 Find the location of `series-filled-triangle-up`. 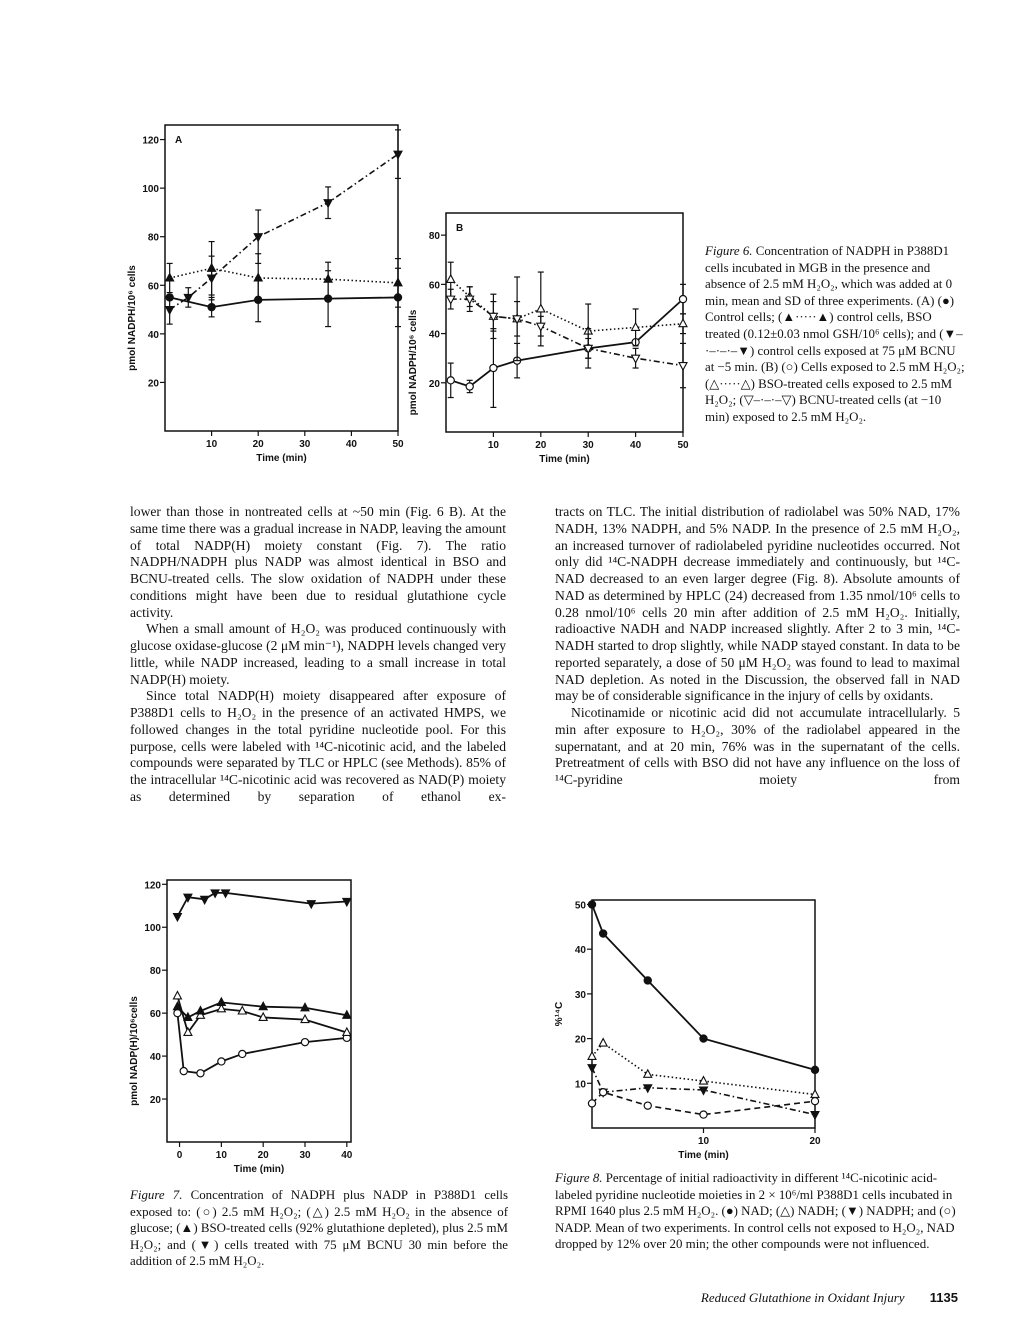

series-filled-triangle-up is located at coordinates (262, 1008).